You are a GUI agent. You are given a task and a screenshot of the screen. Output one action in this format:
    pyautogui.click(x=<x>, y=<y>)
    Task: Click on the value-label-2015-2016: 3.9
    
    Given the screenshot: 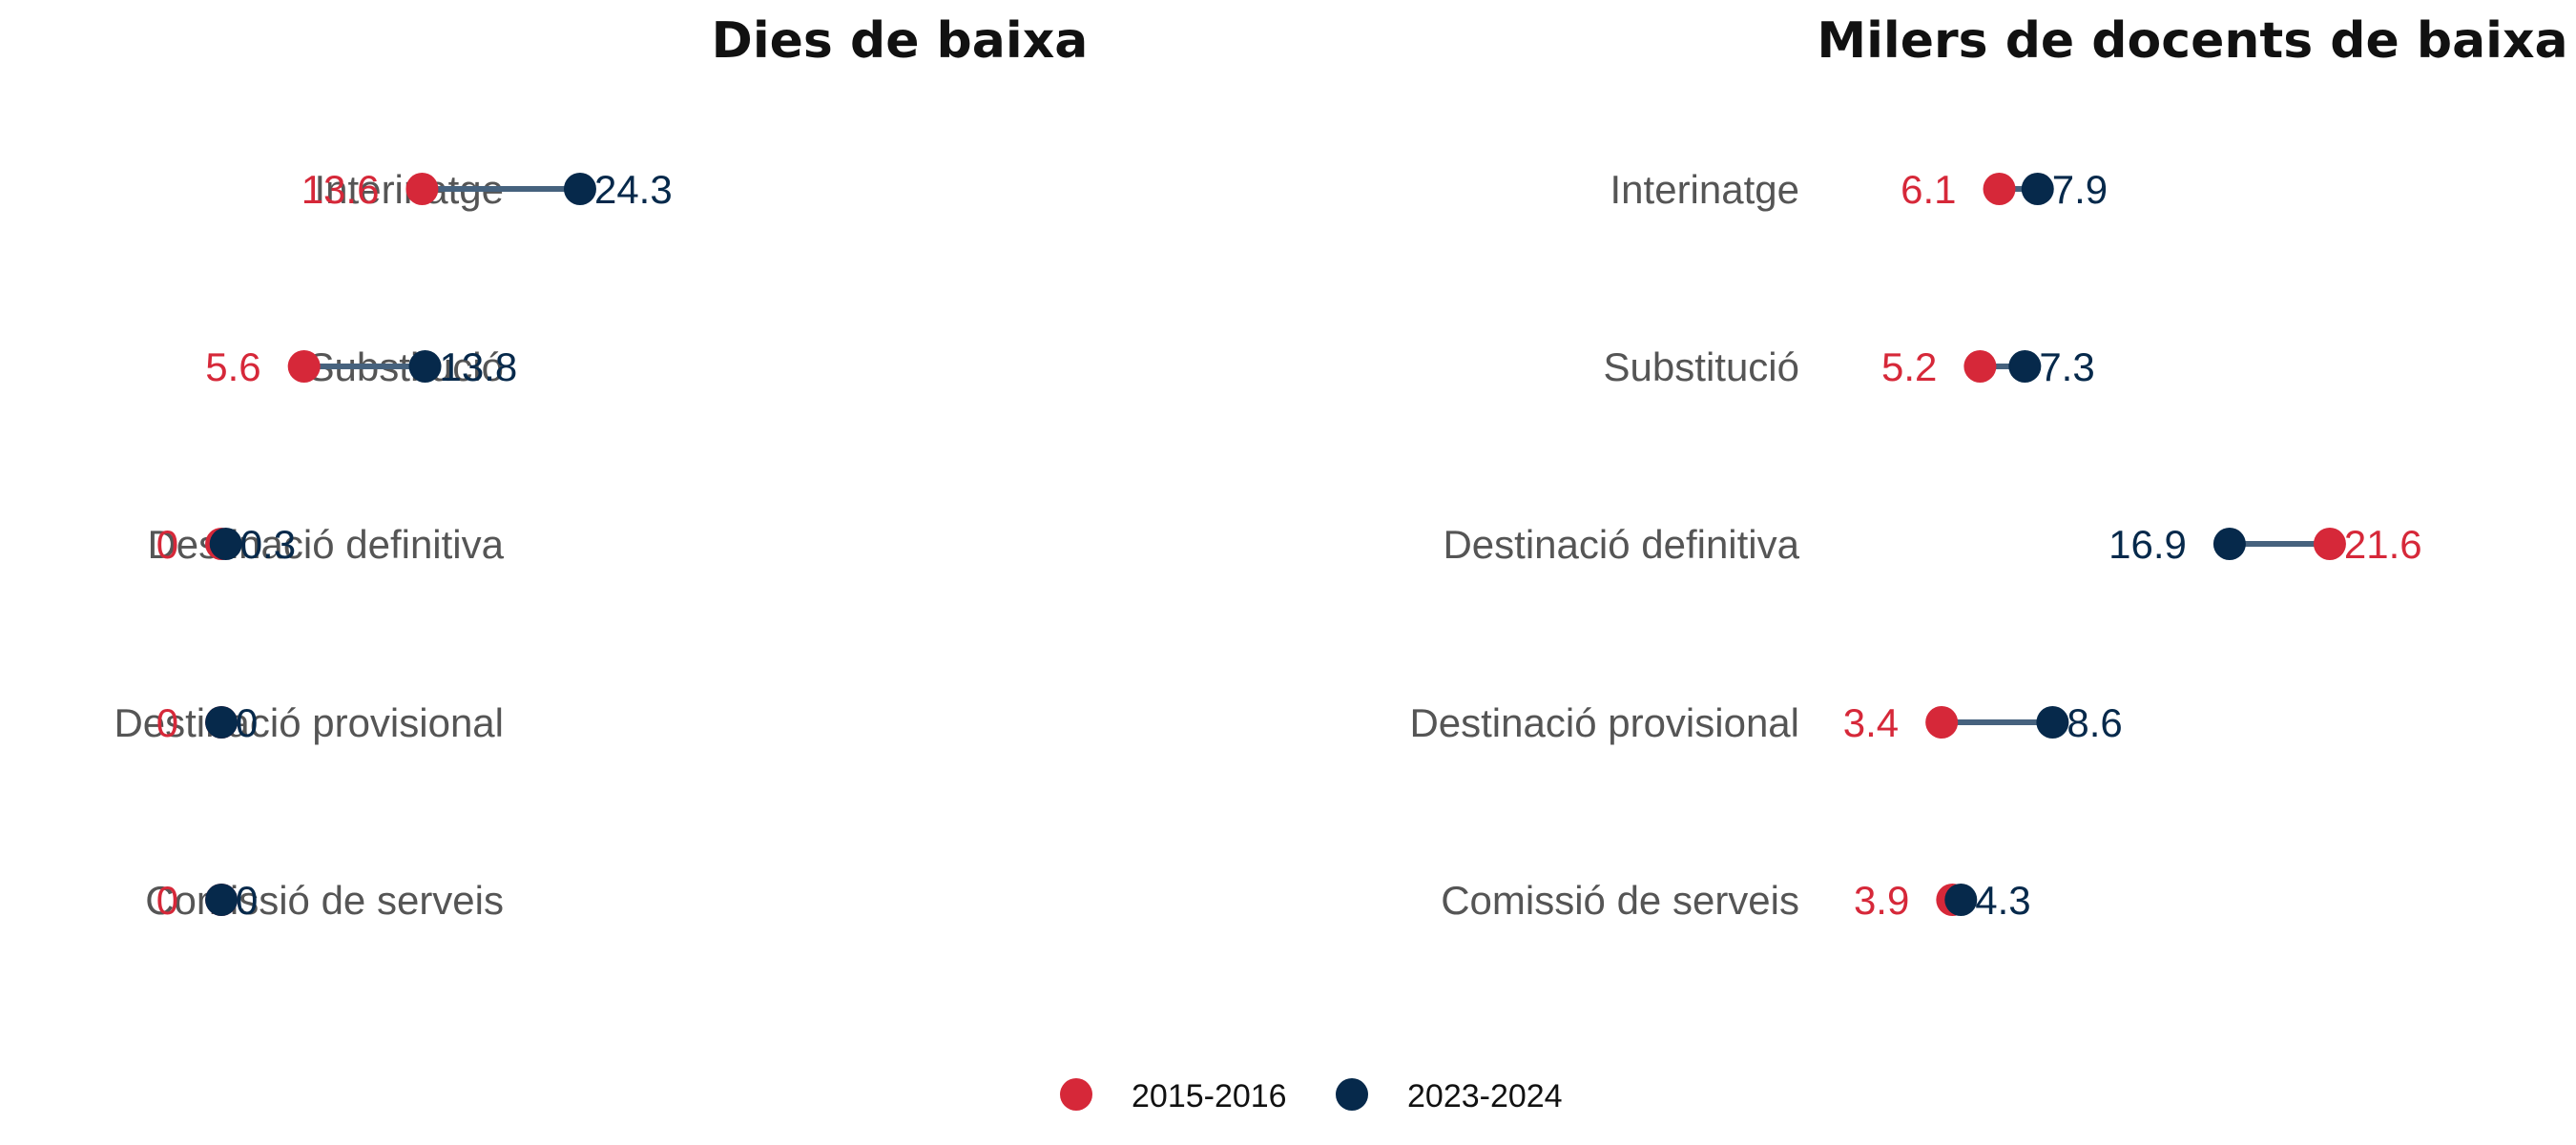 What is the action you would take?
    pyautogui.click(x=1881, y=901)
    